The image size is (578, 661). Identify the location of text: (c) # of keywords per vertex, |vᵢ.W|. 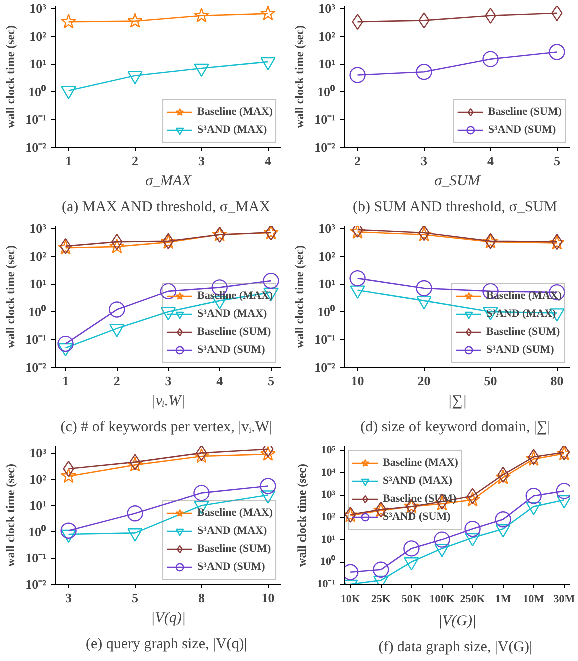
(166, 428).